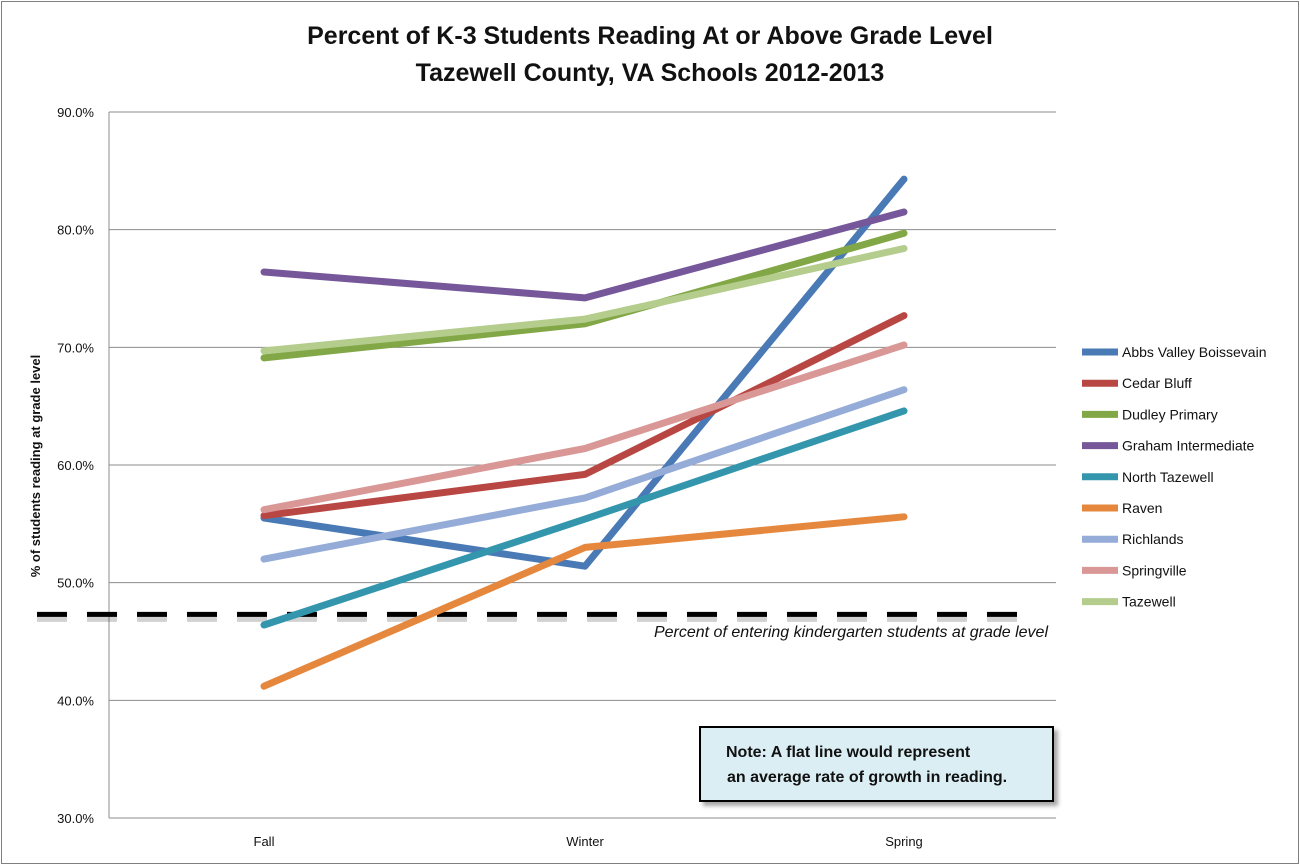 This screenshot has width=1300, height=865. Describe the element at coordinates (1157, 383) in the screenshot. I see `legend-label: Cedar Bluff` at that location.